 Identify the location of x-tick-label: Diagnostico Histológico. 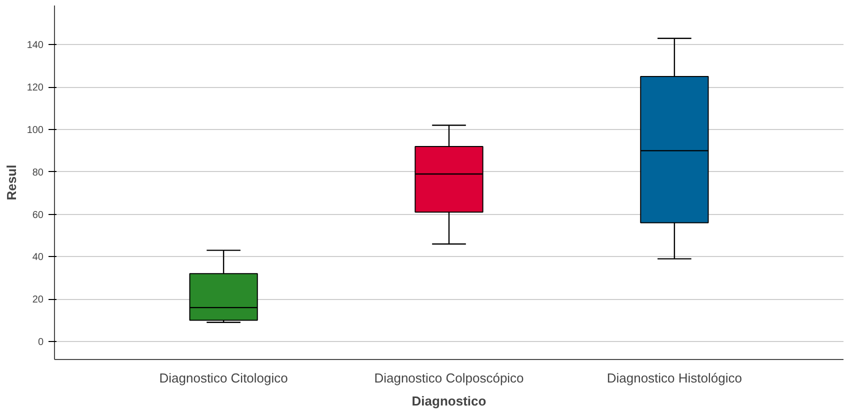
(674, 378).